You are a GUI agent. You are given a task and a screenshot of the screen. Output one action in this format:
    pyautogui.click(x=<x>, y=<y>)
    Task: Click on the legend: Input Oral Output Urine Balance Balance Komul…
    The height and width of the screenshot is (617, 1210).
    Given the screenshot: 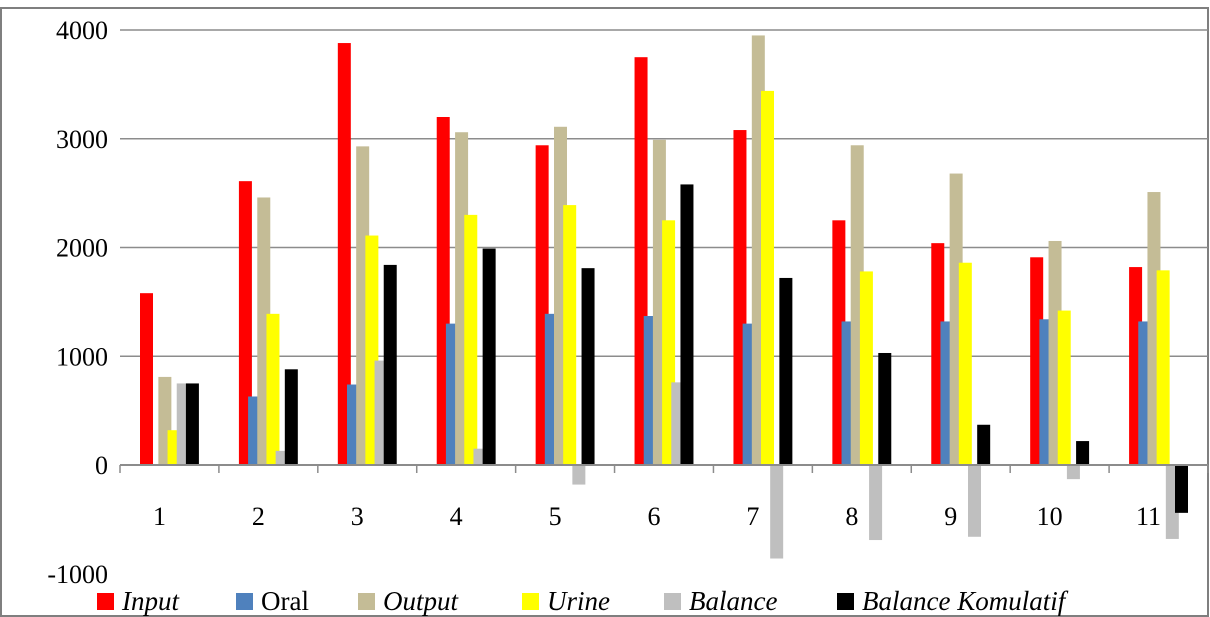 What is the action you would take?
    pyautogui.click(x=583, y=601)
    